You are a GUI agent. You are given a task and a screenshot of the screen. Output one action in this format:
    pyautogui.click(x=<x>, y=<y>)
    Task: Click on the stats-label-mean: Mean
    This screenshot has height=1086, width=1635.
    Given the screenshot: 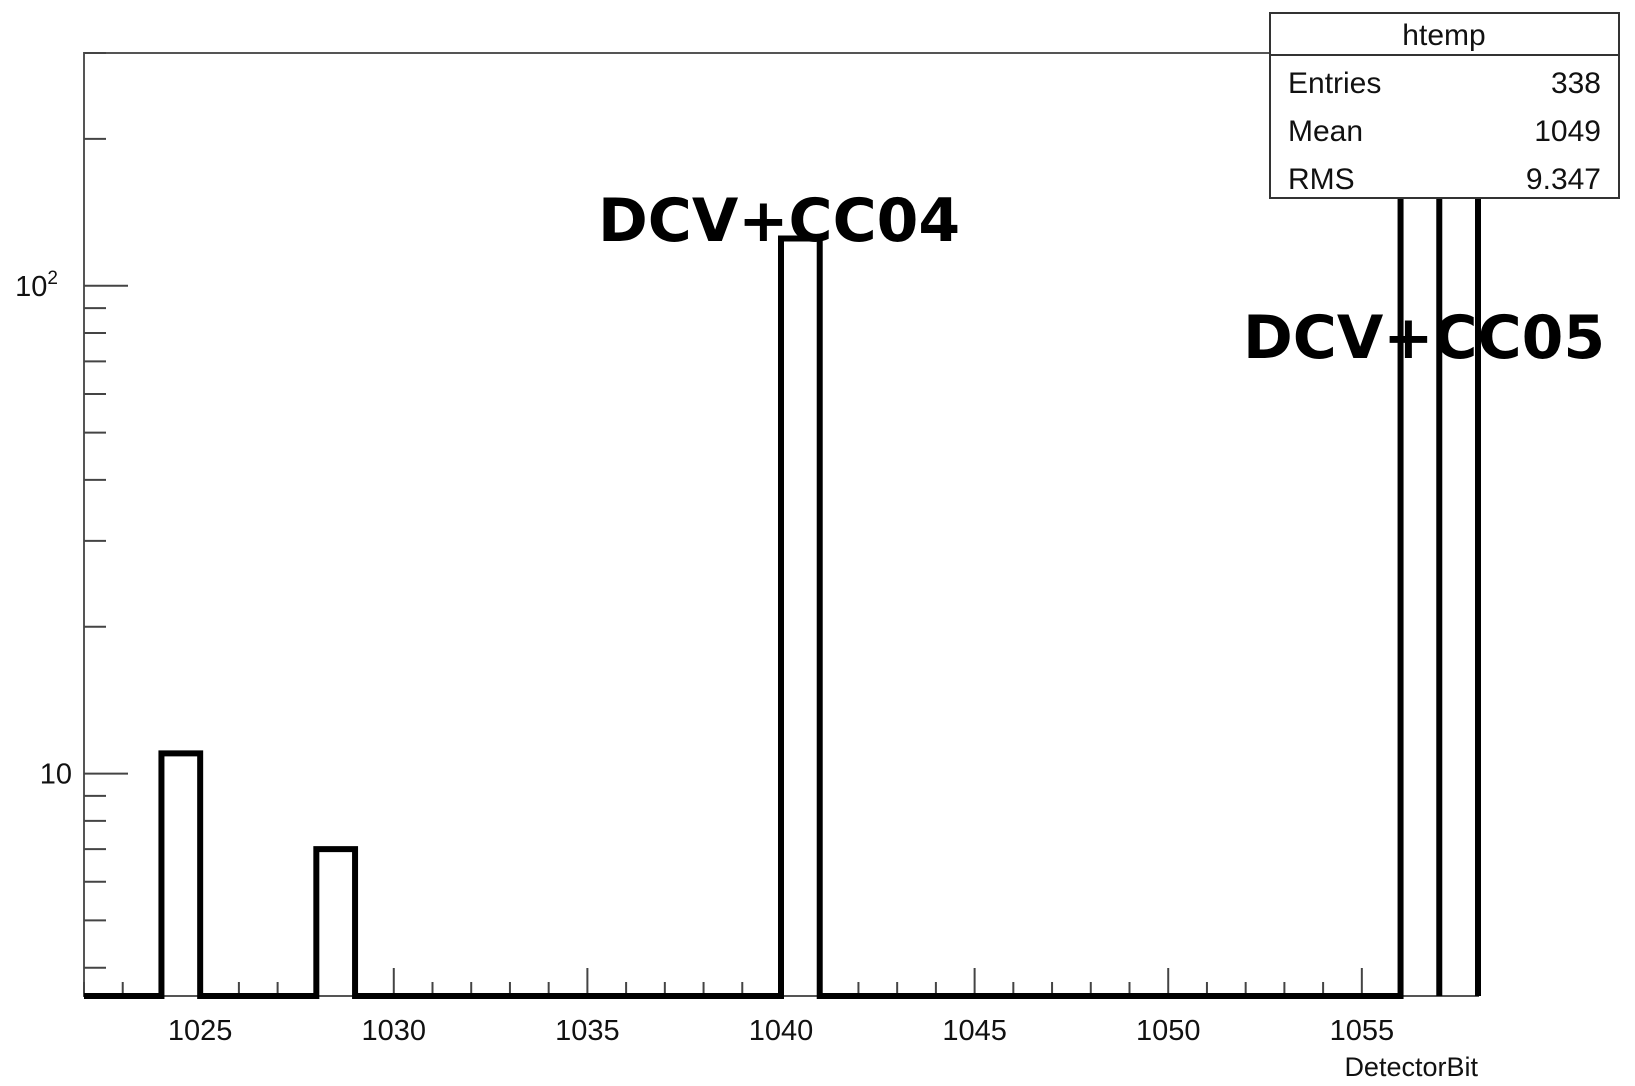 What is the action you would take?
    pyautogui.click(x=1325, y=131)
    